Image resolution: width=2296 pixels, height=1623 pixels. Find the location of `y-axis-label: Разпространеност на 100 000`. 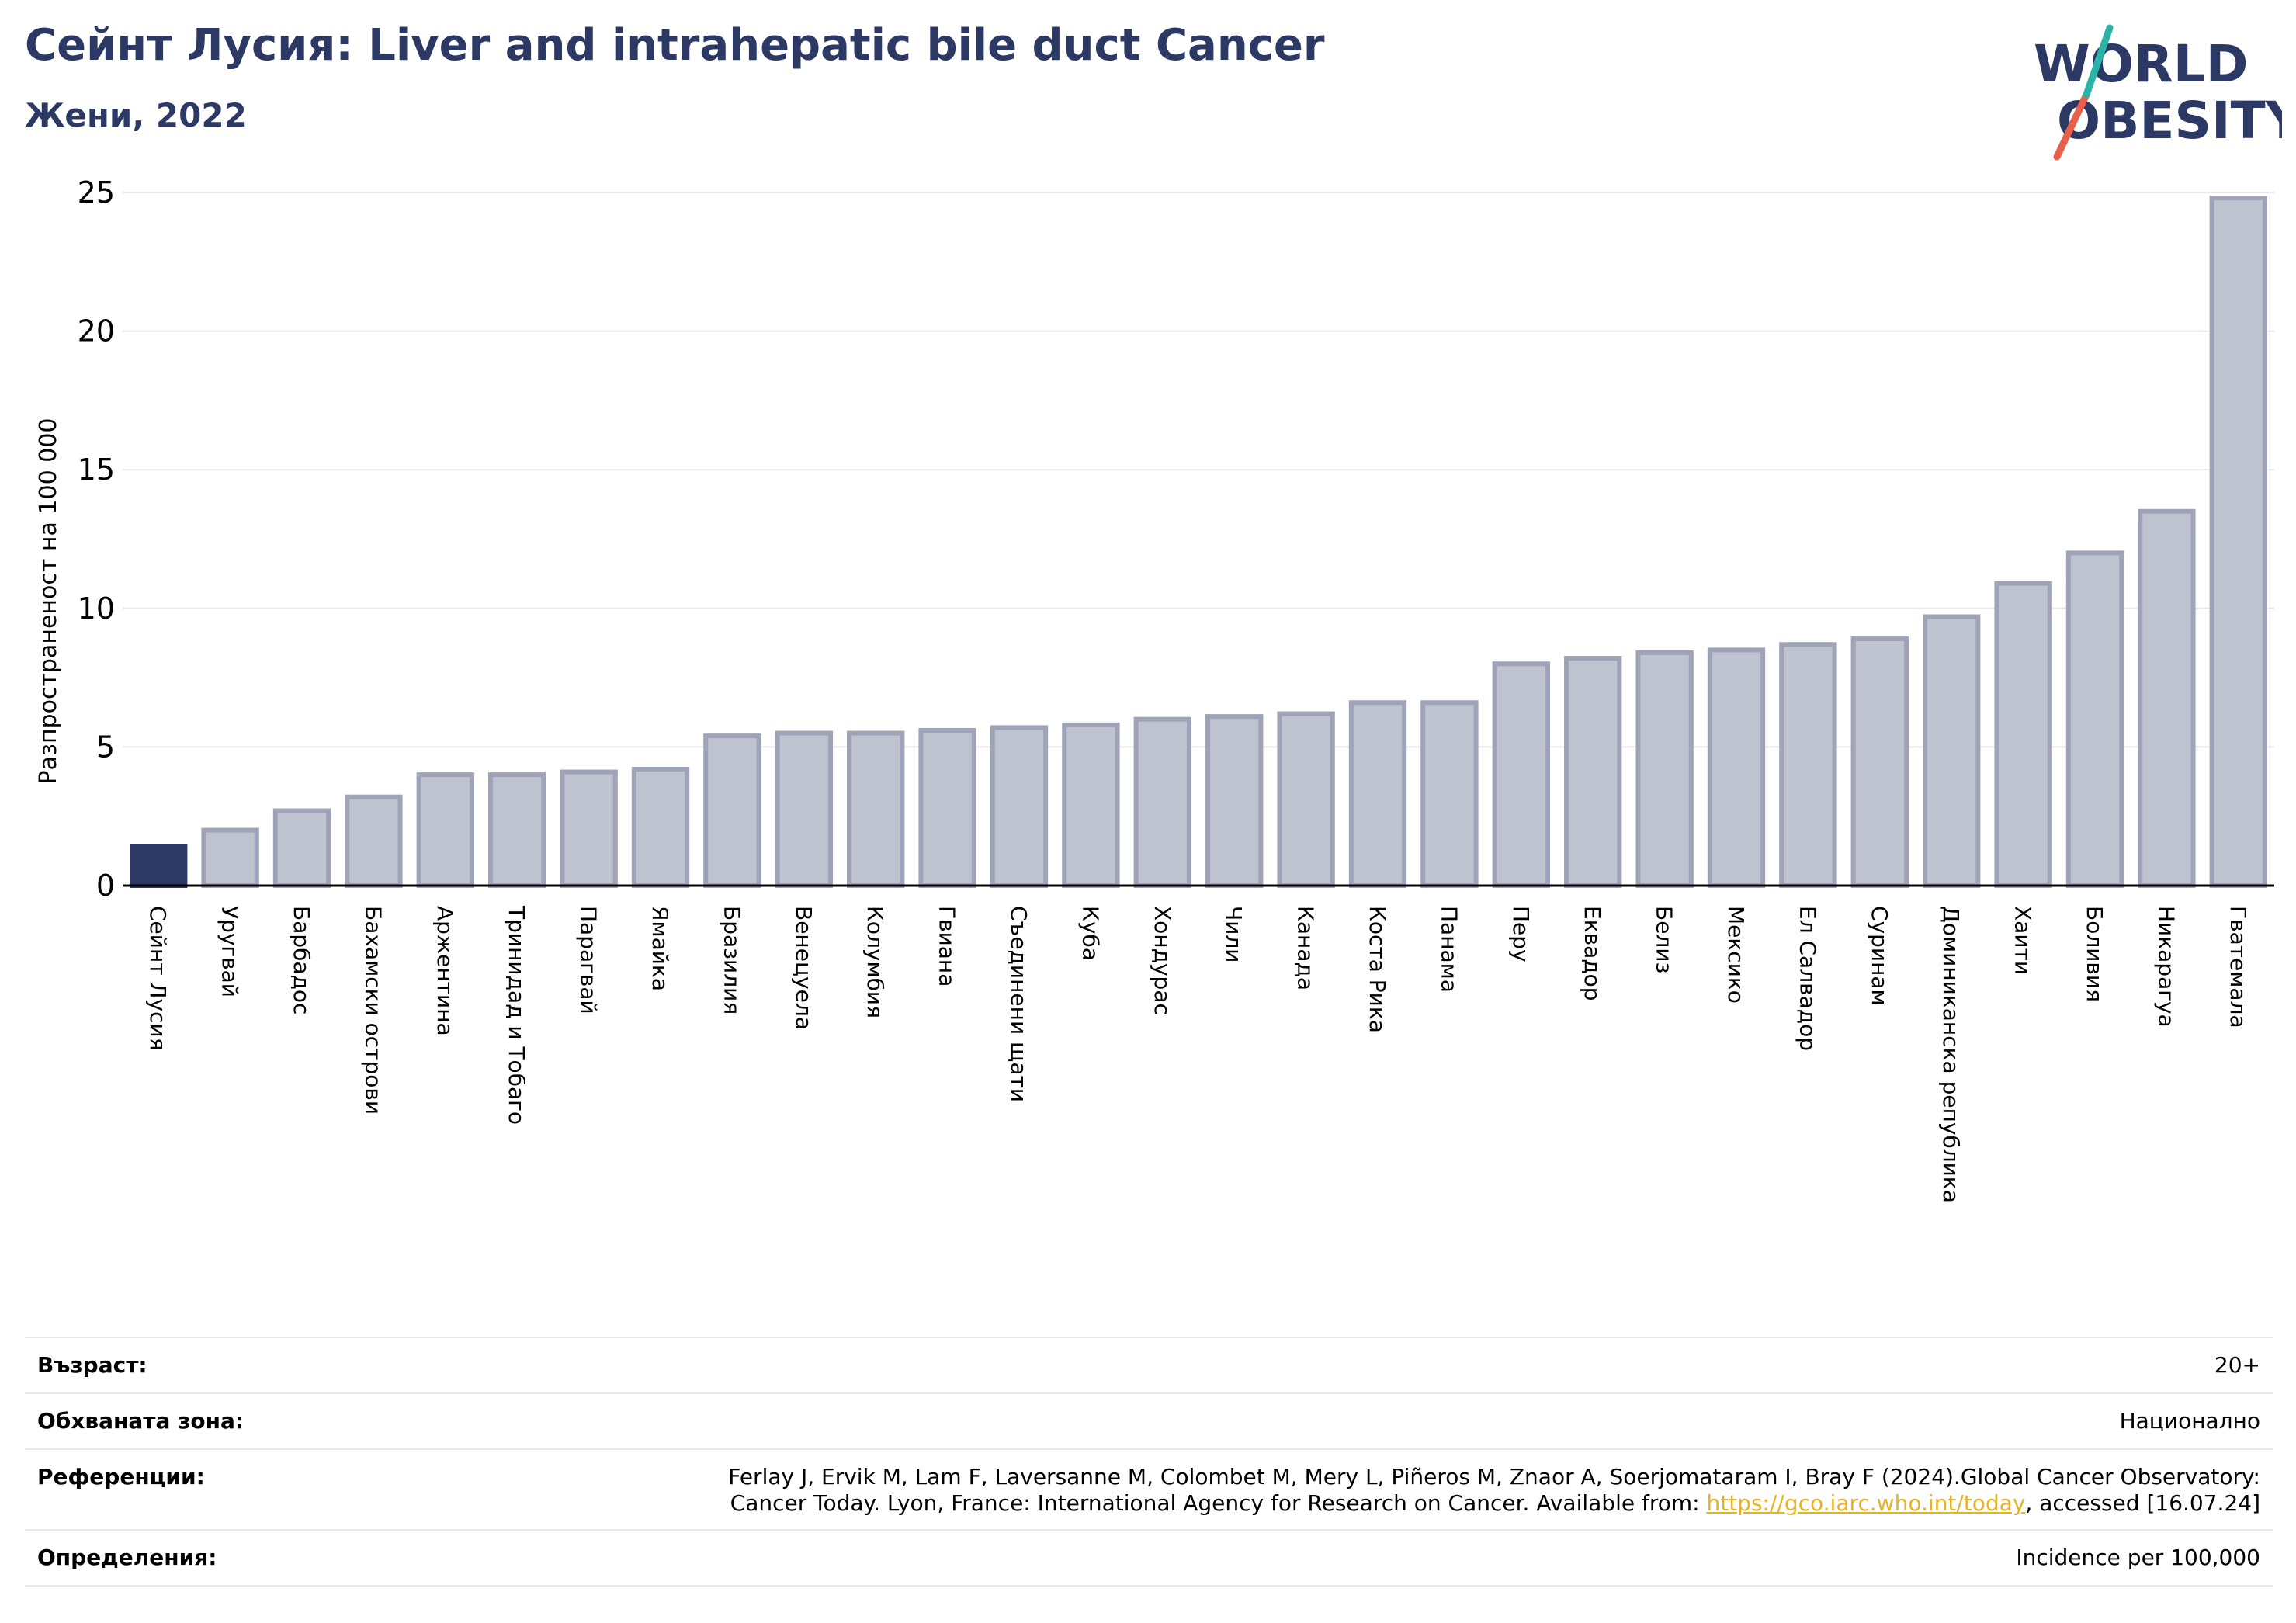

y-axis-label: Разпространеност на 100 000 is located at coordinates (48, 601).